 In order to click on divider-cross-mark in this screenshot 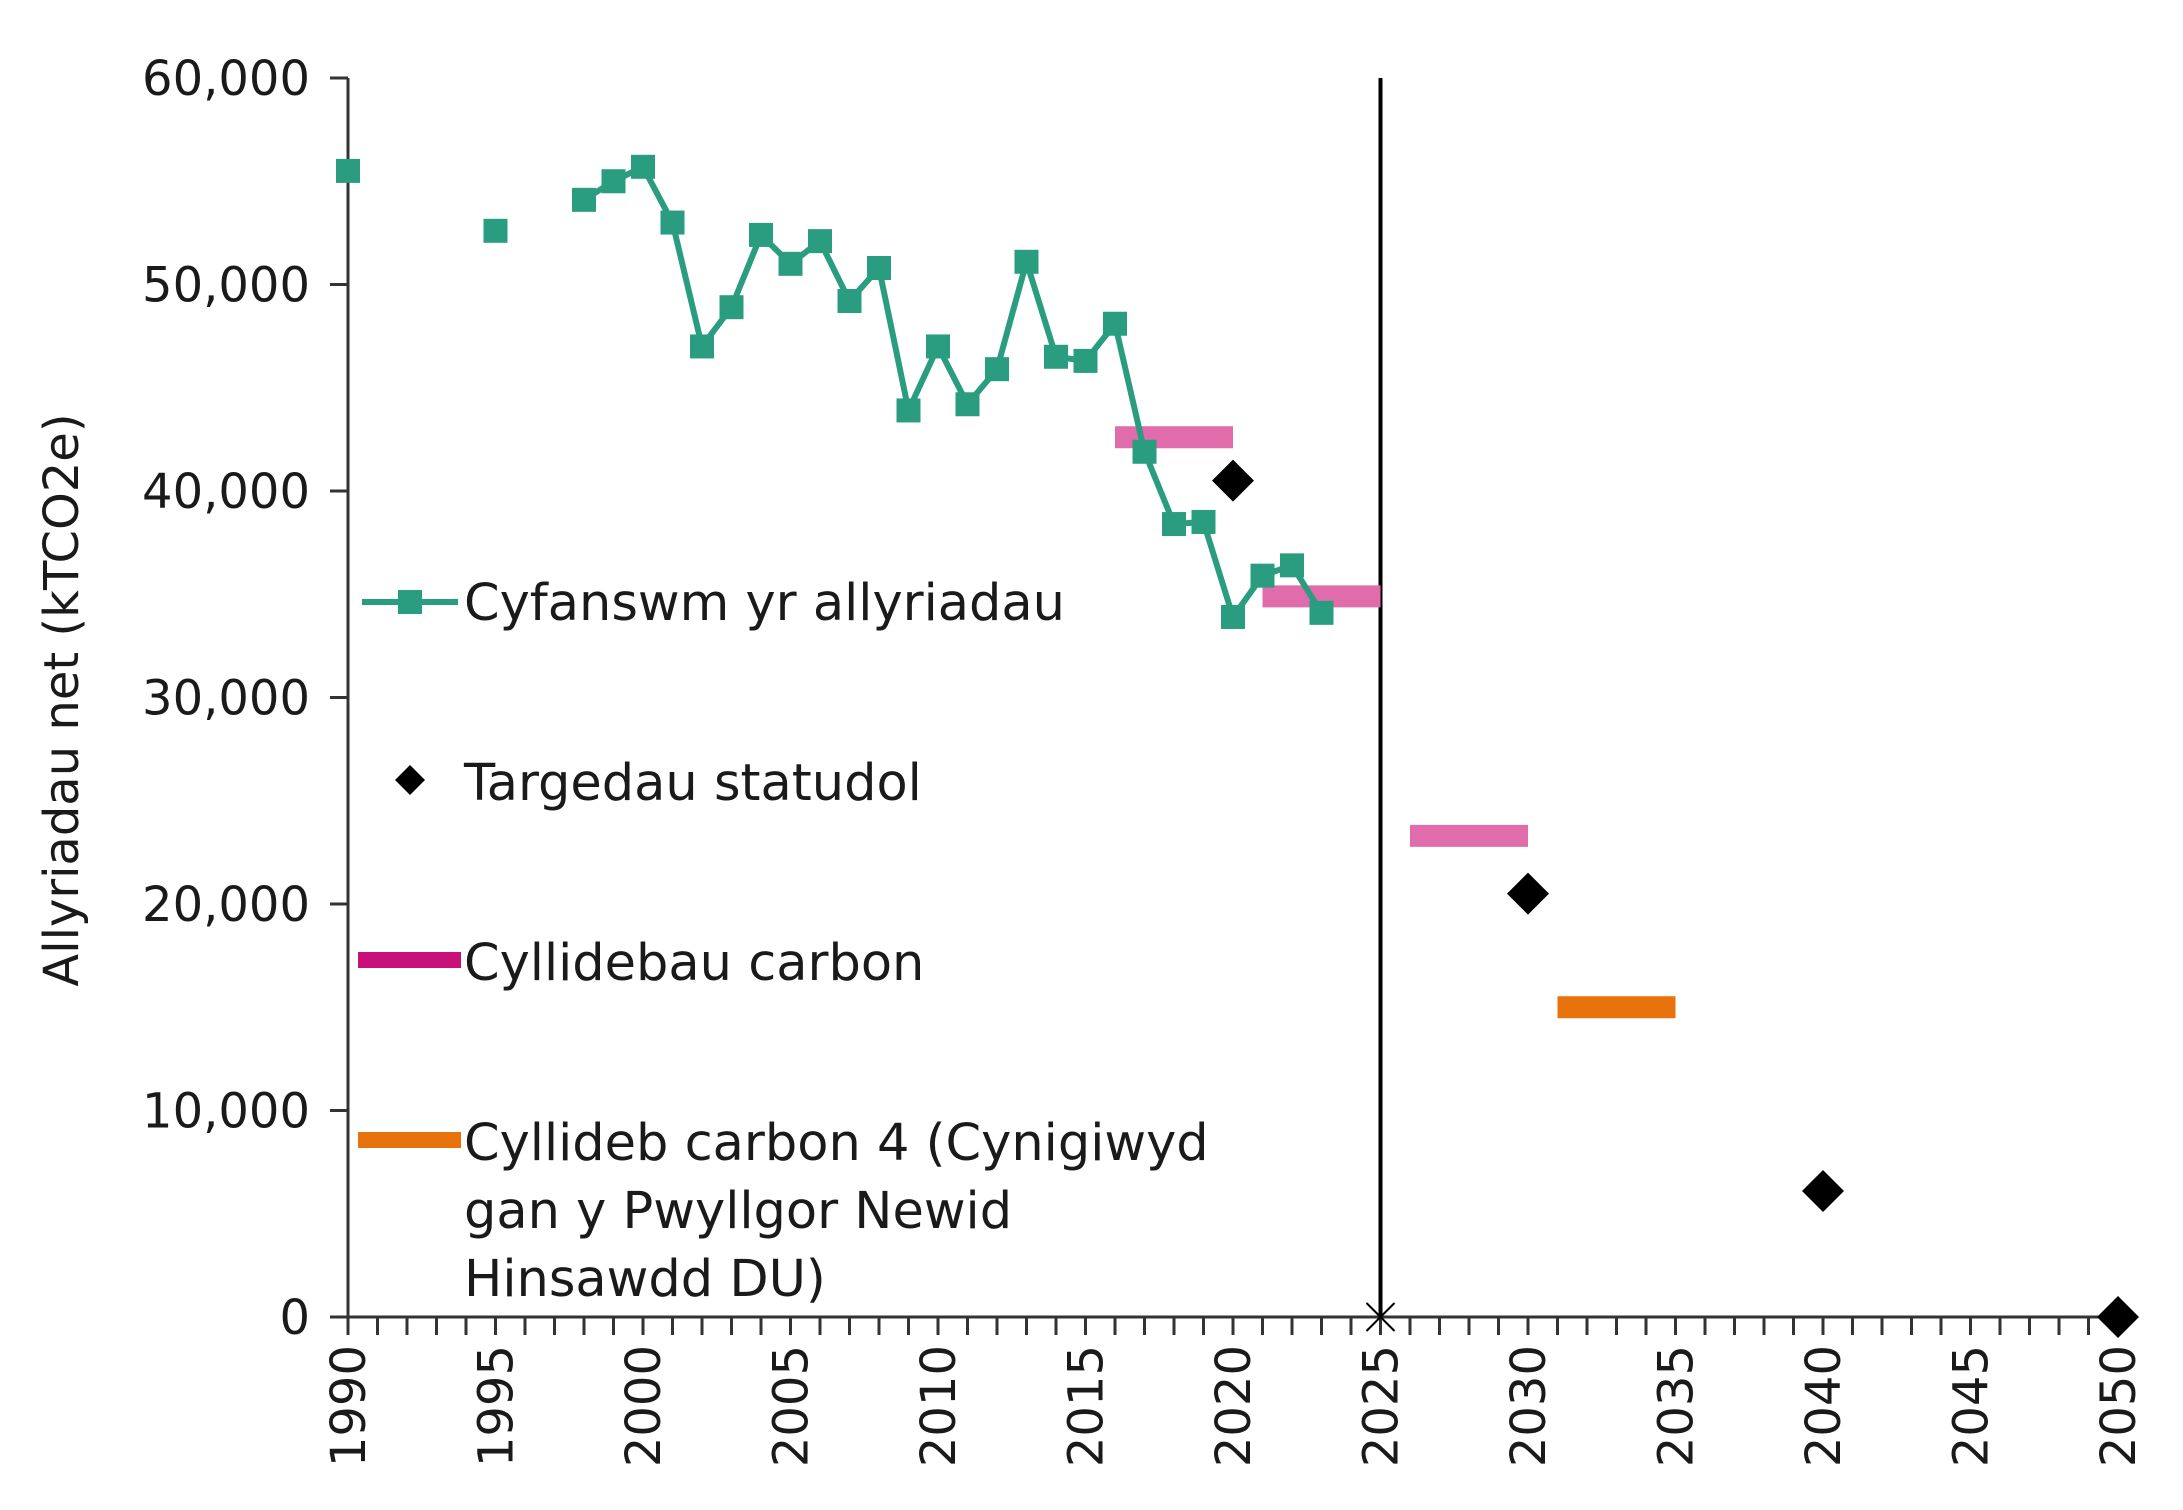, I will do `click(1380, 1317)`.